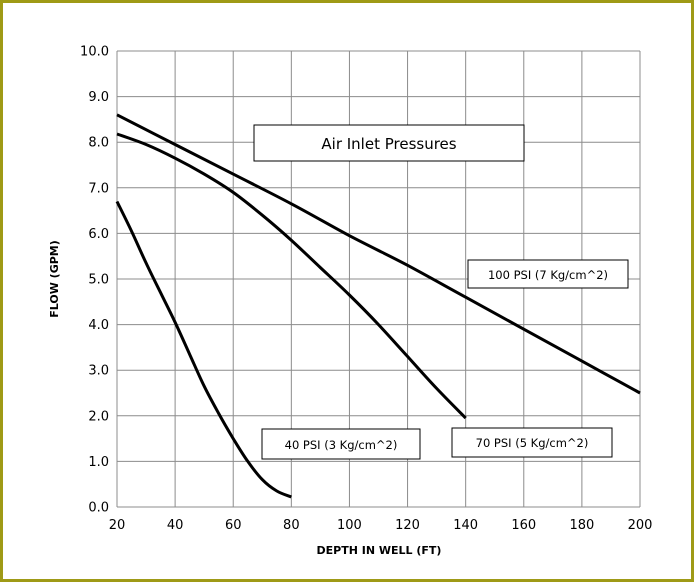  Describe the element at coordinates (291, 525) in the screenshot. I see `x-tick-label: 80` at that location.